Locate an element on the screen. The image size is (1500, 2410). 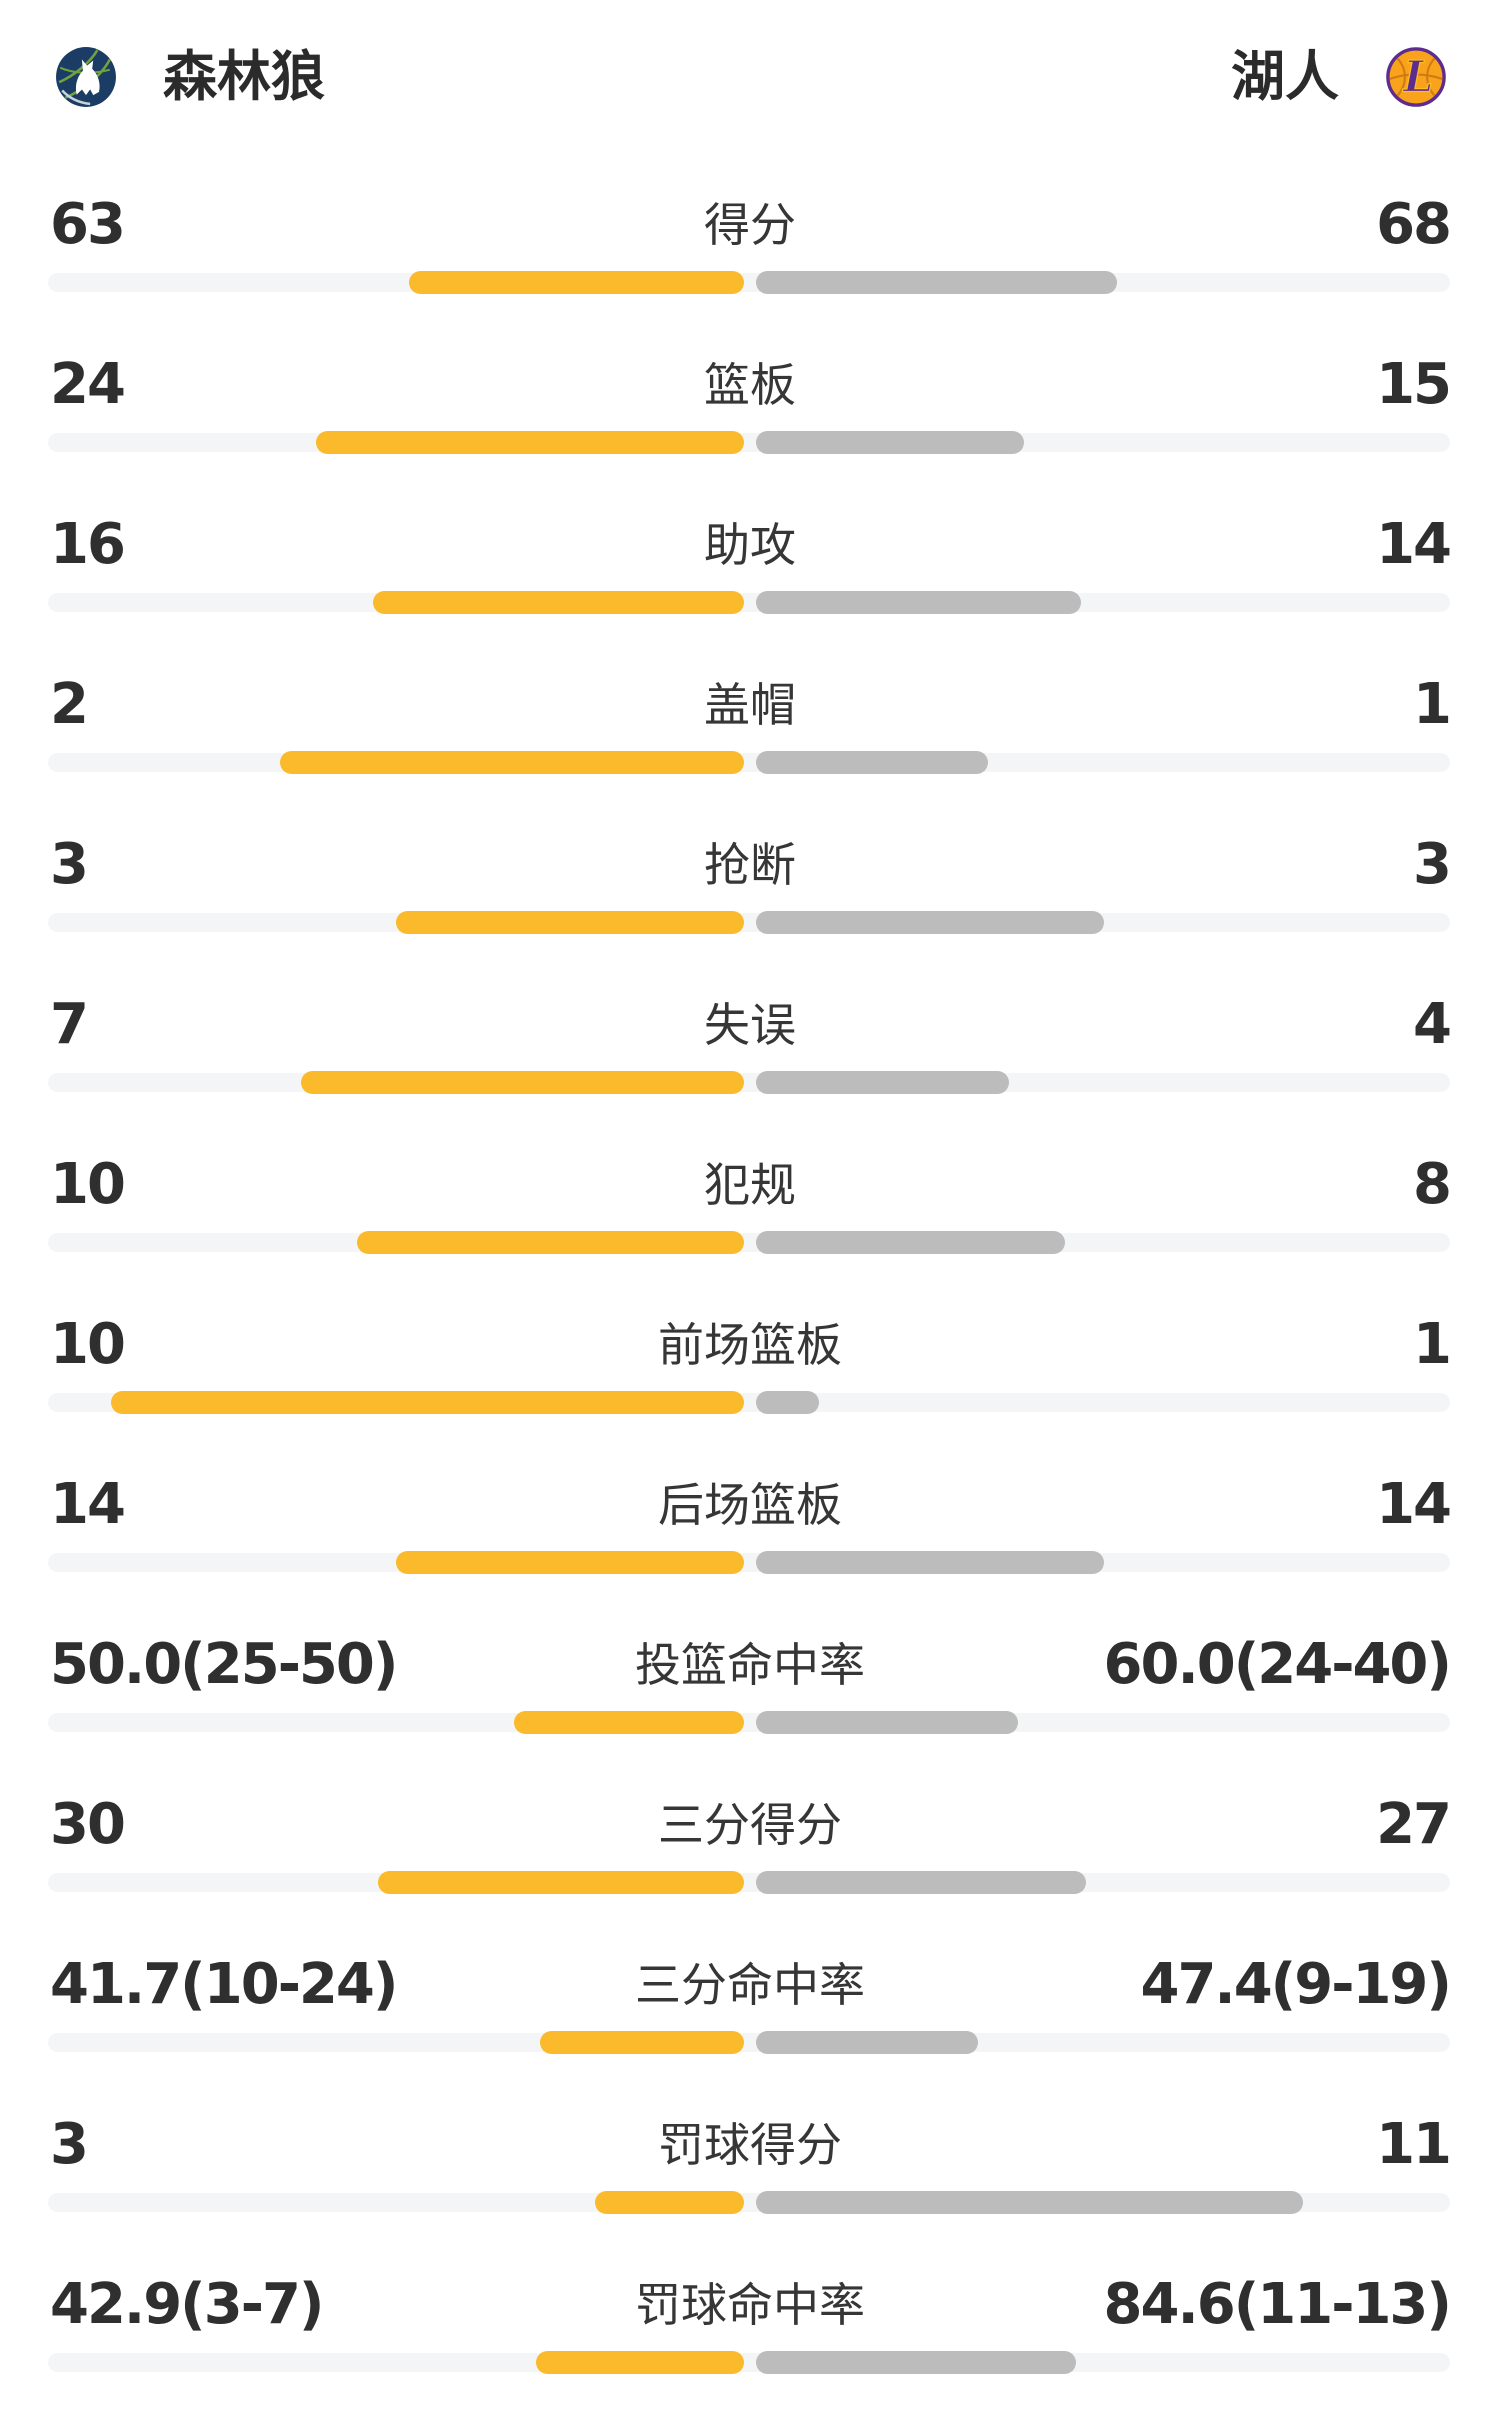
stat-value-right: 3 is located at coordinates (1432, 864).